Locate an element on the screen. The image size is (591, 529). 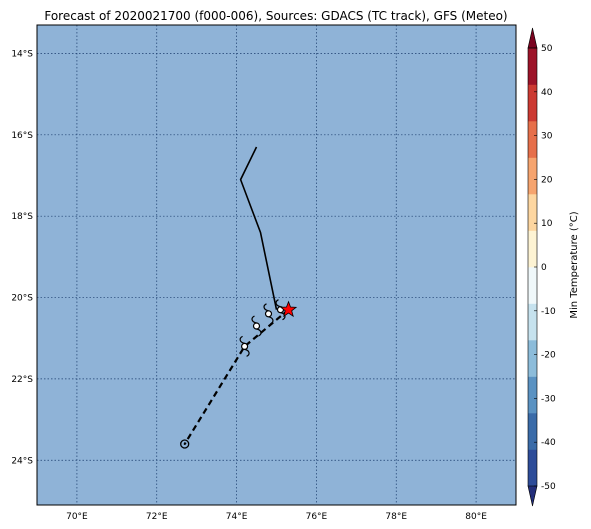
colorbar-label: Min Temperature (°C) is located at coordinates (574, 264).